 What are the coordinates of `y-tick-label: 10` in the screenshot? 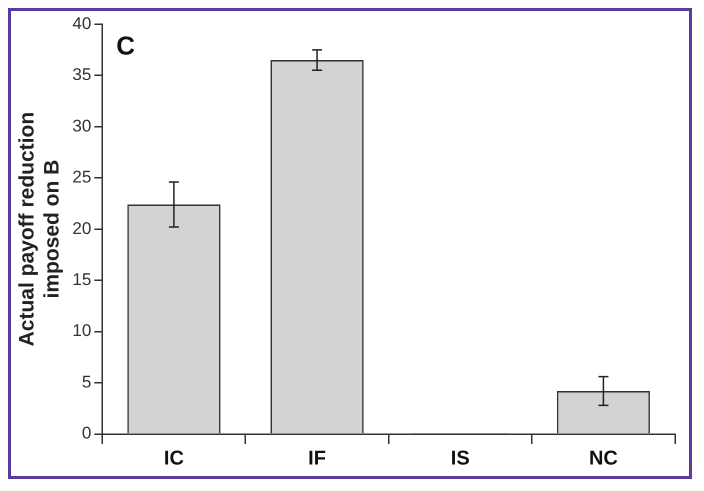 It's located at (82, 330).